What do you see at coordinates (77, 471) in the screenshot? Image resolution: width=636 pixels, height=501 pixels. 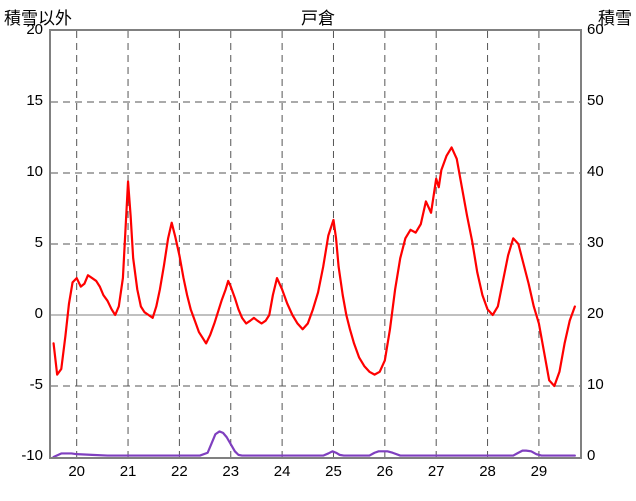 I see `x-axis-tick-label: 20` at bounding box center [77, 471].